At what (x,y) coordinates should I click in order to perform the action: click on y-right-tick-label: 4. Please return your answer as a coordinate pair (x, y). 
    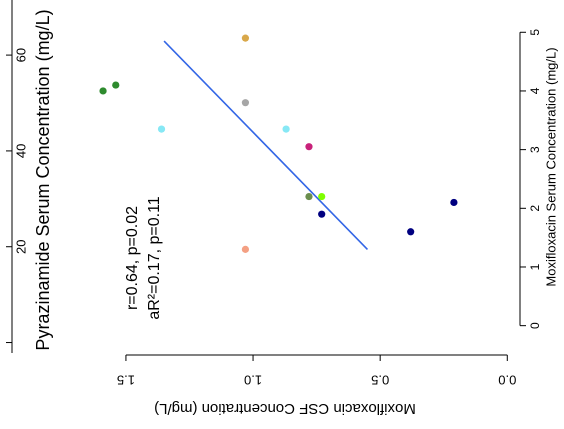
    Looking at the image, I should click on (535, 90).